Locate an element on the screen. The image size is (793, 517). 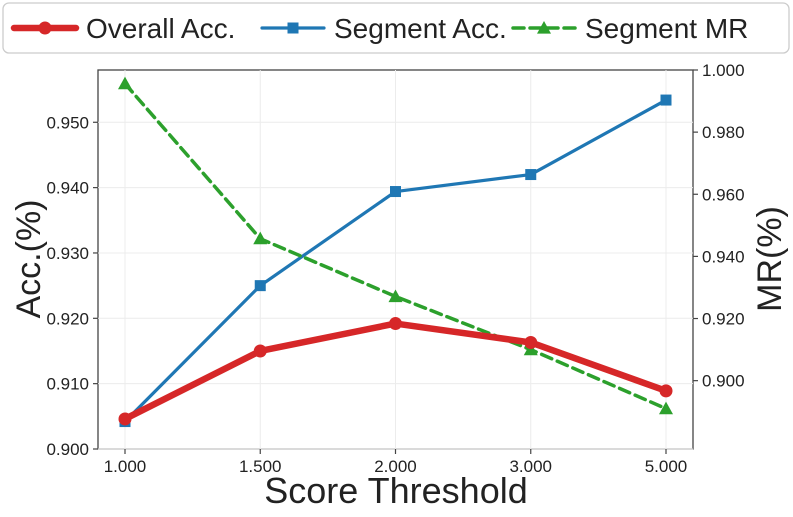
x-axis-title: Score Threshold is located at coordinates (395, 490).